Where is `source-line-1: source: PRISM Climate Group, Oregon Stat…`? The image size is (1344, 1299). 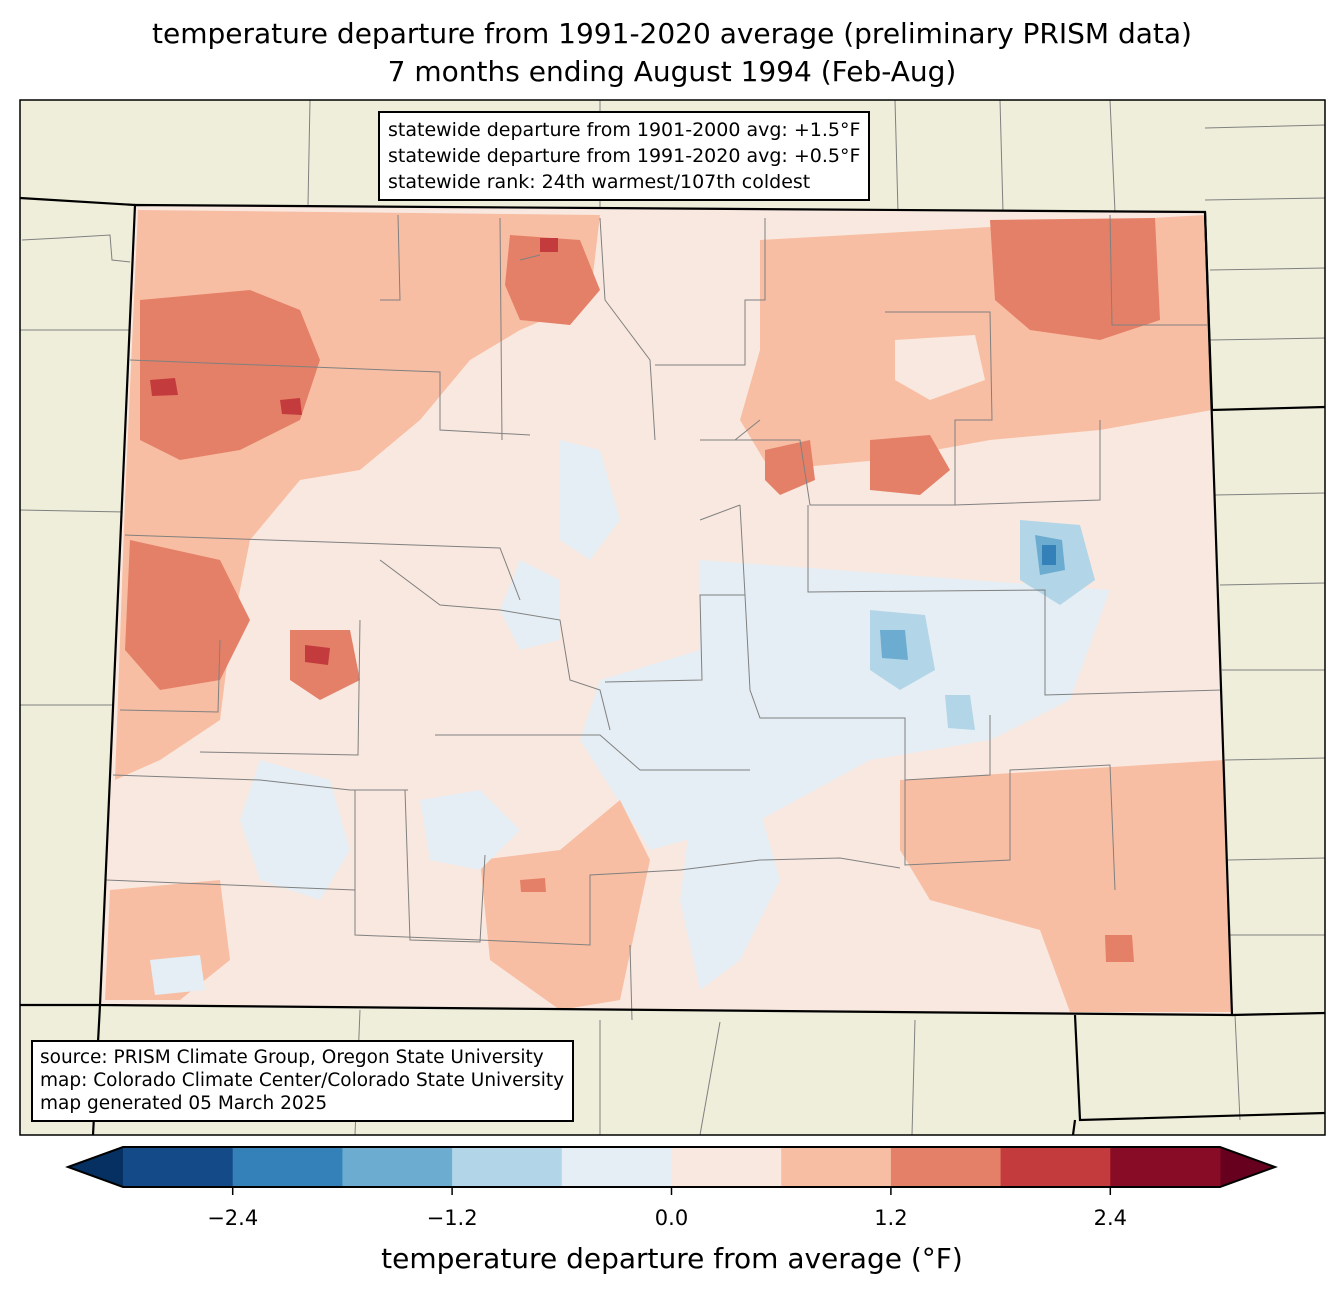 source-line-1: source: PRISM Climate Group, Oregon Stat… is located at coordinates (292, 1057).